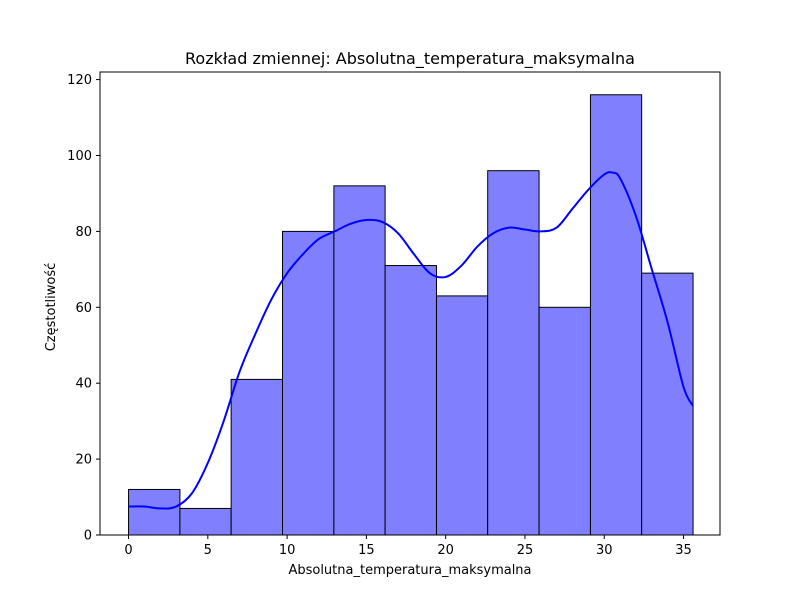 The image size is (800, 600). I want to click on y-tick-label: 40, so click(83, 384).